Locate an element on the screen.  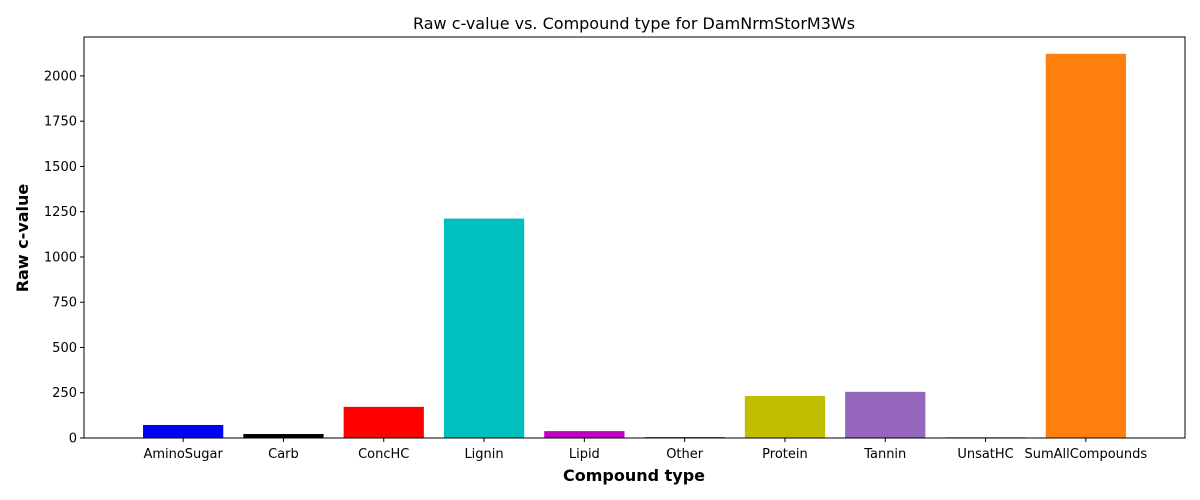
bar-sumallcompounds is located at coordinates (1085, 246).